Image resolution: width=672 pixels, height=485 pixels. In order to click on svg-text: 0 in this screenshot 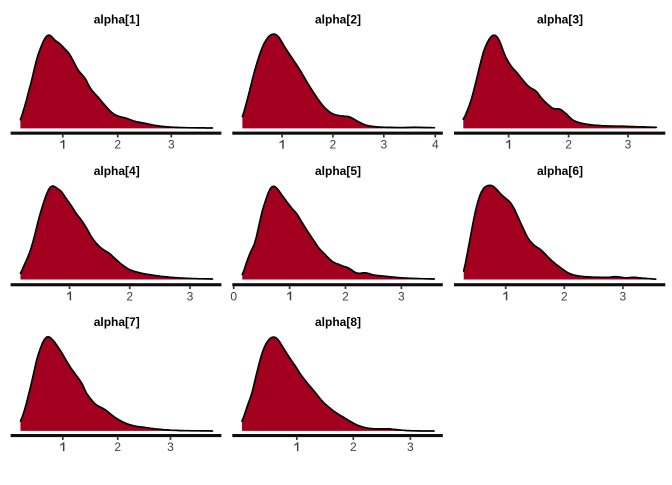, I will do `click(233, 296)`.